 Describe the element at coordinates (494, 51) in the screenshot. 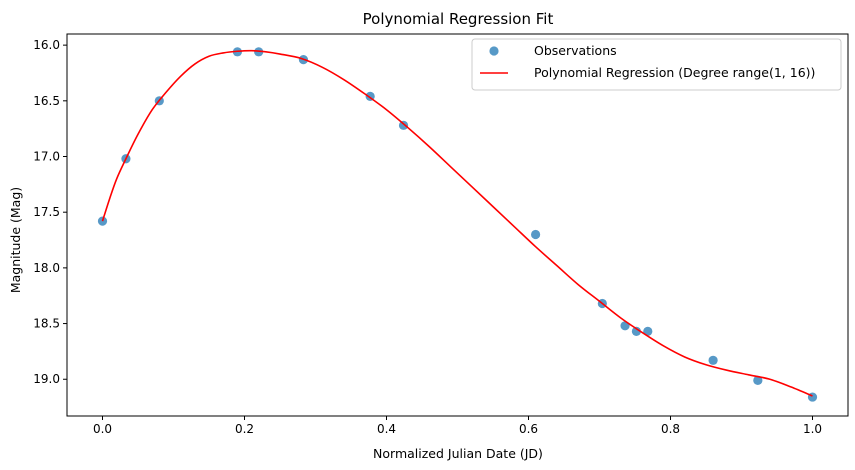

I see `legend-marker-observations` at that location.